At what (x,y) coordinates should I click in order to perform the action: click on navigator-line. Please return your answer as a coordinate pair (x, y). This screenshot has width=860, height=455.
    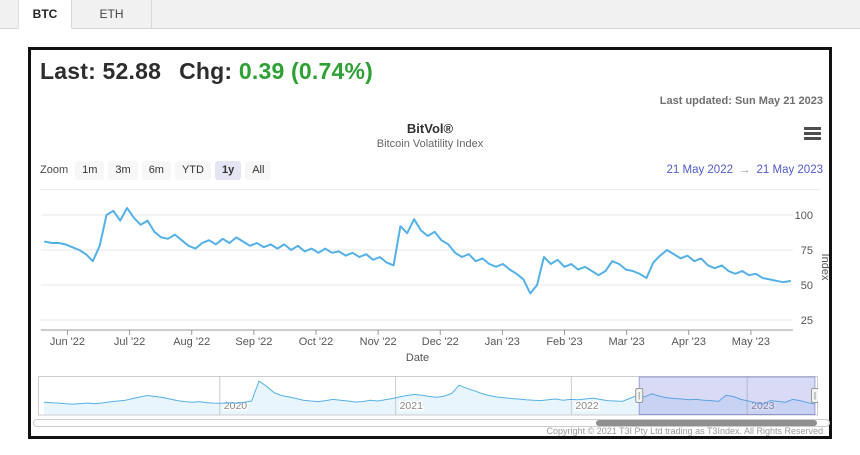
    Looking at the image, I should click on (429, 392).